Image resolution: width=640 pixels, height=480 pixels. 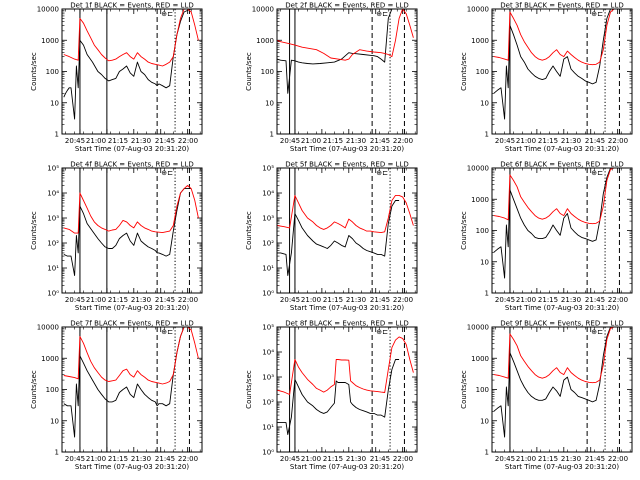 I want to click on chart-title: Det 4f BLACK = Events, RED = LLD, so click(x=131, y=165).